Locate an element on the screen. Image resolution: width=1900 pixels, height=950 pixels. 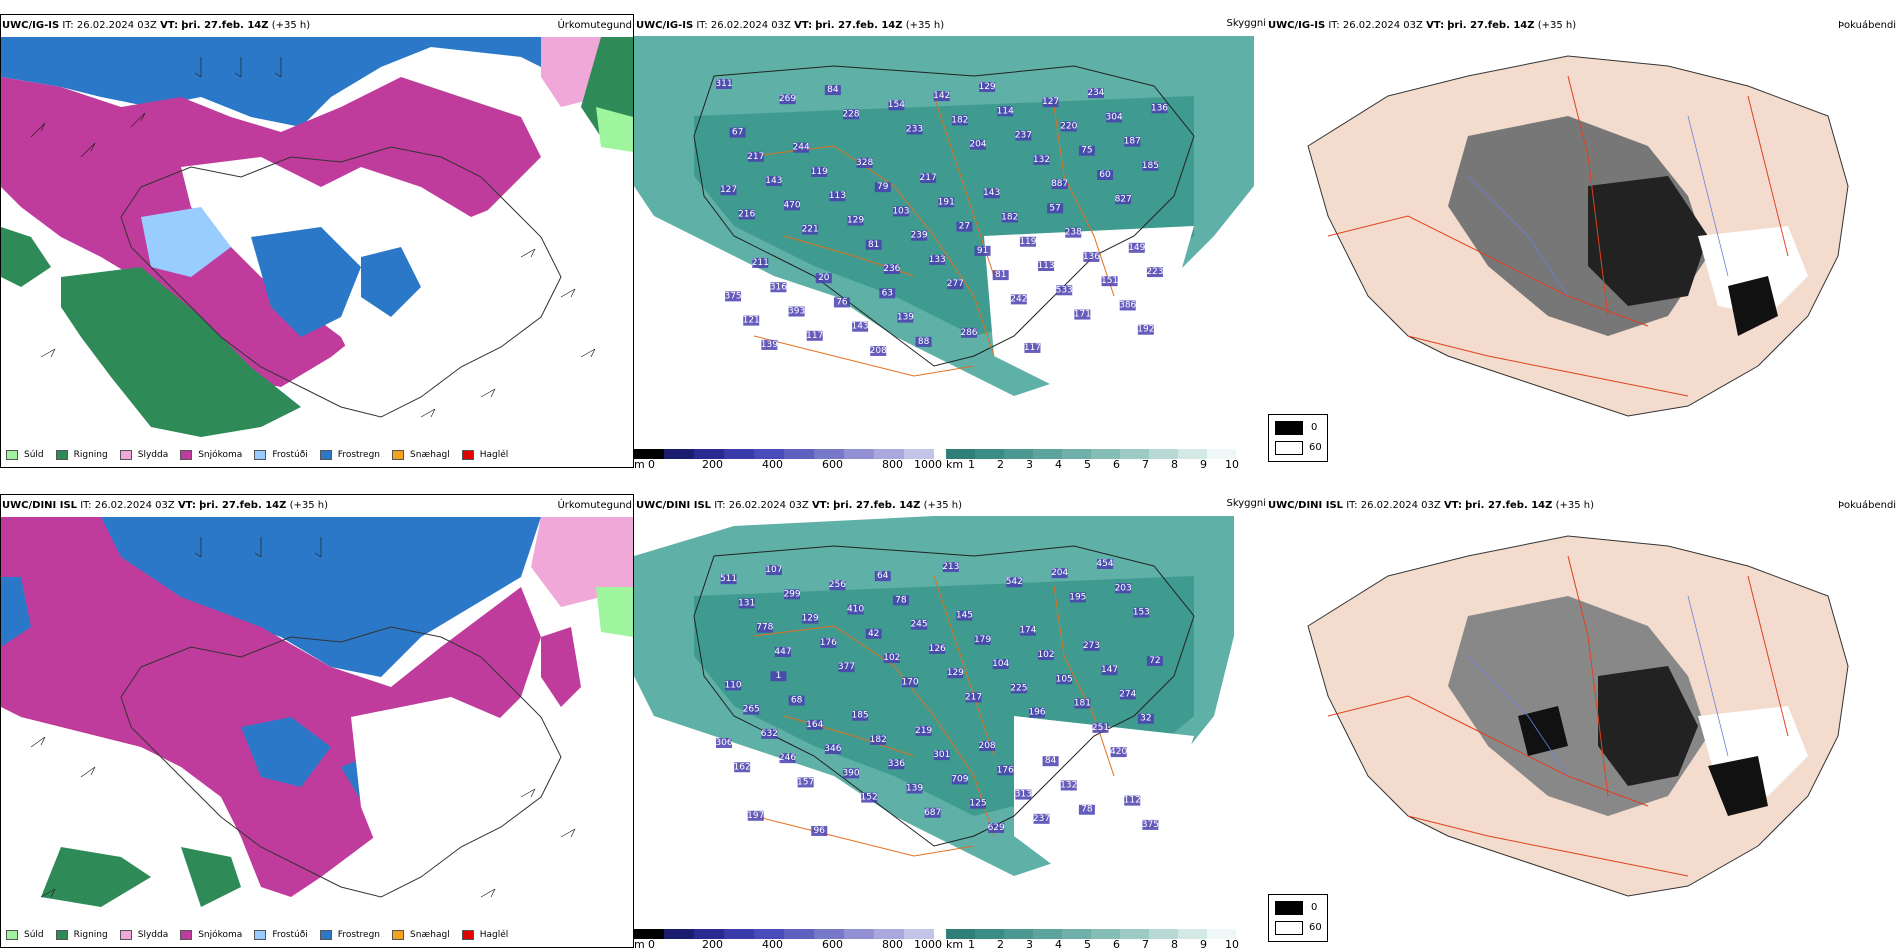
visibility-value: 336 is located at coordinates (896, 764).